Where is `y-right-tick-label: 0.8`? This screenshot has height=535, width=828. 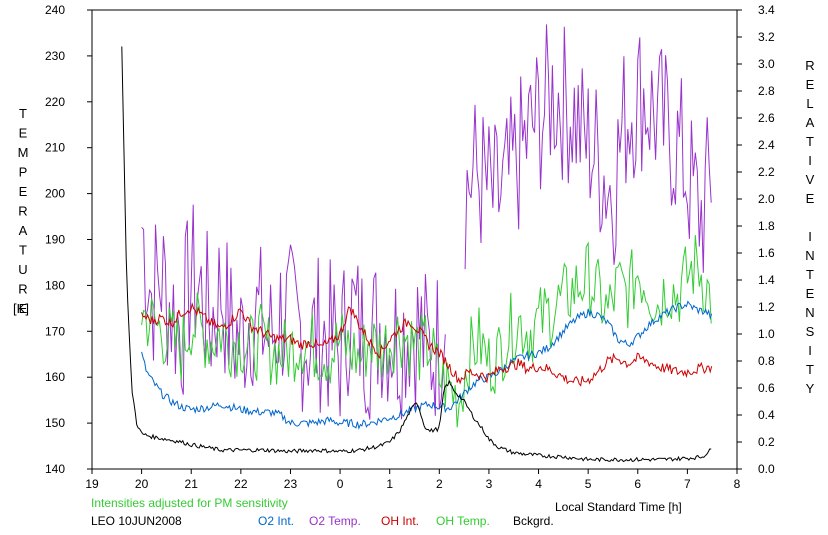 y-right-tick-label: 0.8 is located at coordinates (766, 361).